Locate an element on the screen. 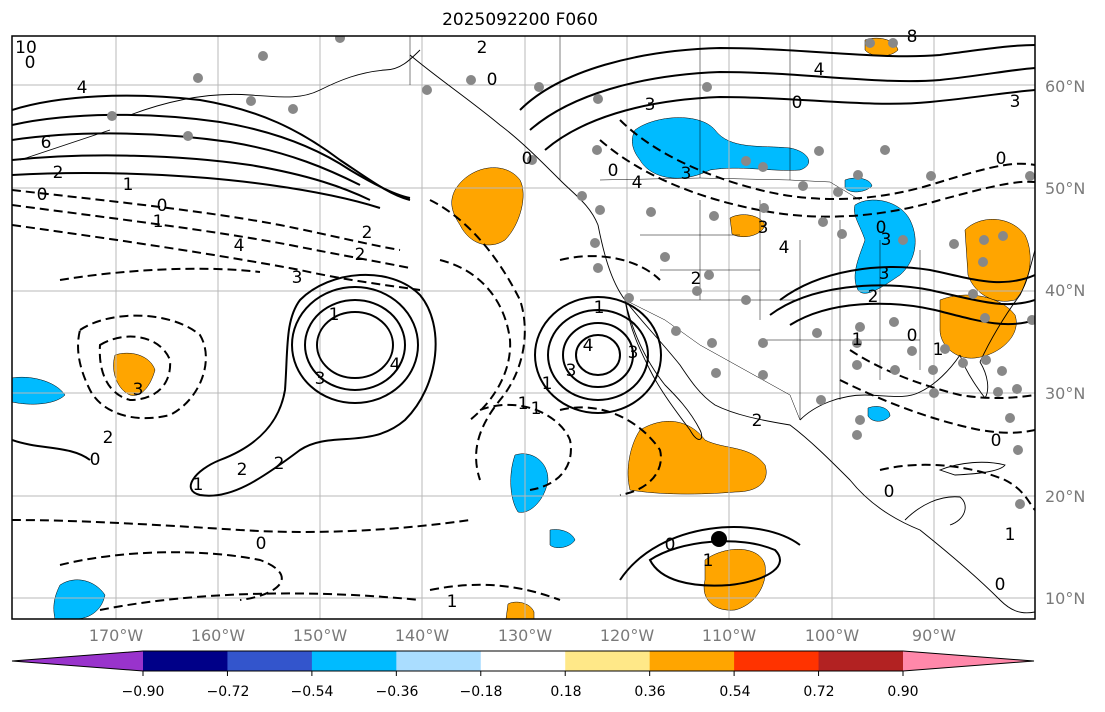 This screenshot has height=712, width=1105. atlantic-coast is located at coordinates (1007, 306).